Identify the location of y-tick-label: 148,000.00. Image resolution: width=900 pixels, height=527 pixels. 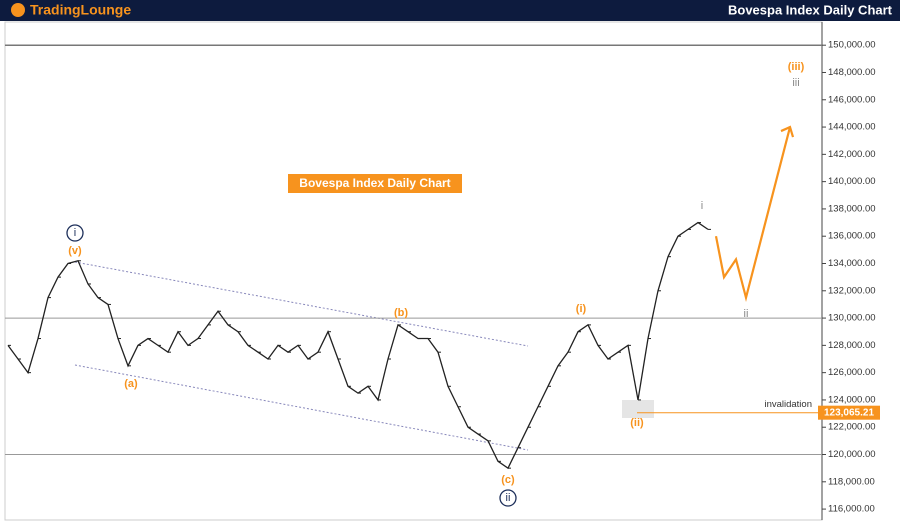
(852, 72).